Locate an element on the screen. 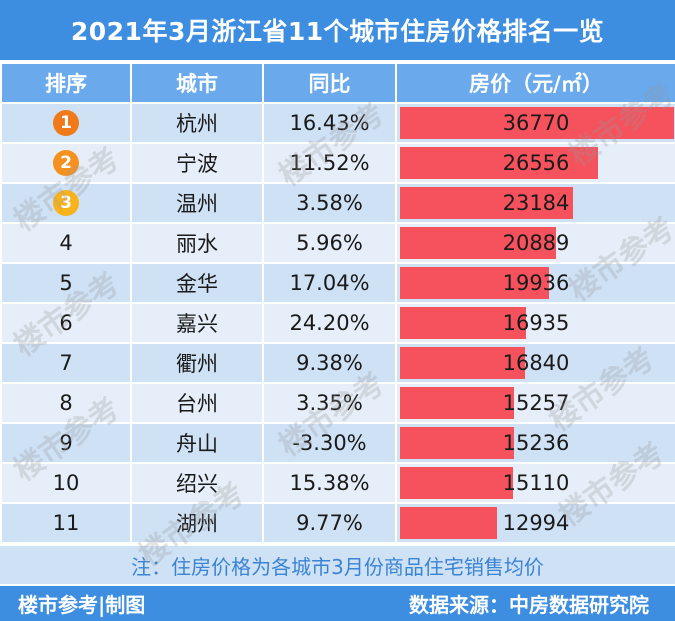  price-label: 20889 is located at coordinates (536, 243).